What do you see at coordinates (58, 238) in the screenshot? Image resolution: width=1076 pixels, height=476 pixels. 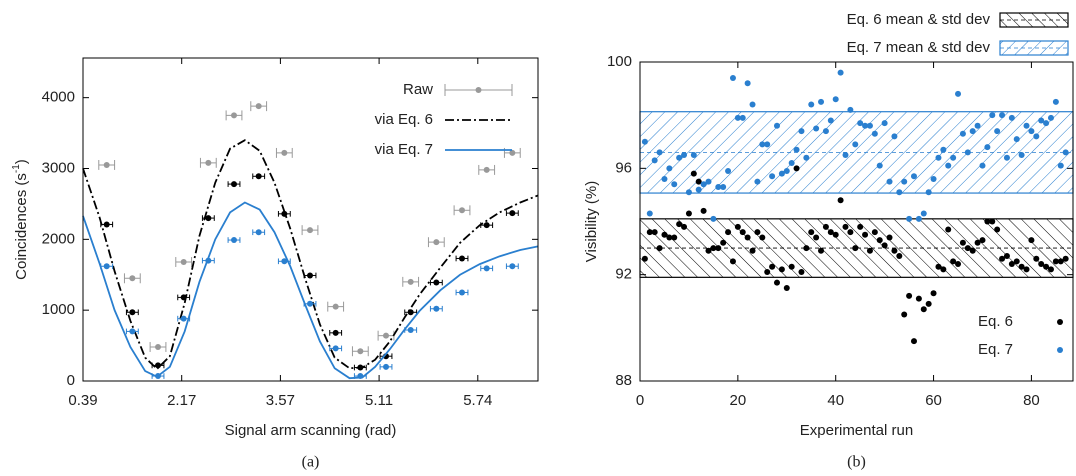 I see `y-tick-label: 2000` at bounding box center [58, 238].